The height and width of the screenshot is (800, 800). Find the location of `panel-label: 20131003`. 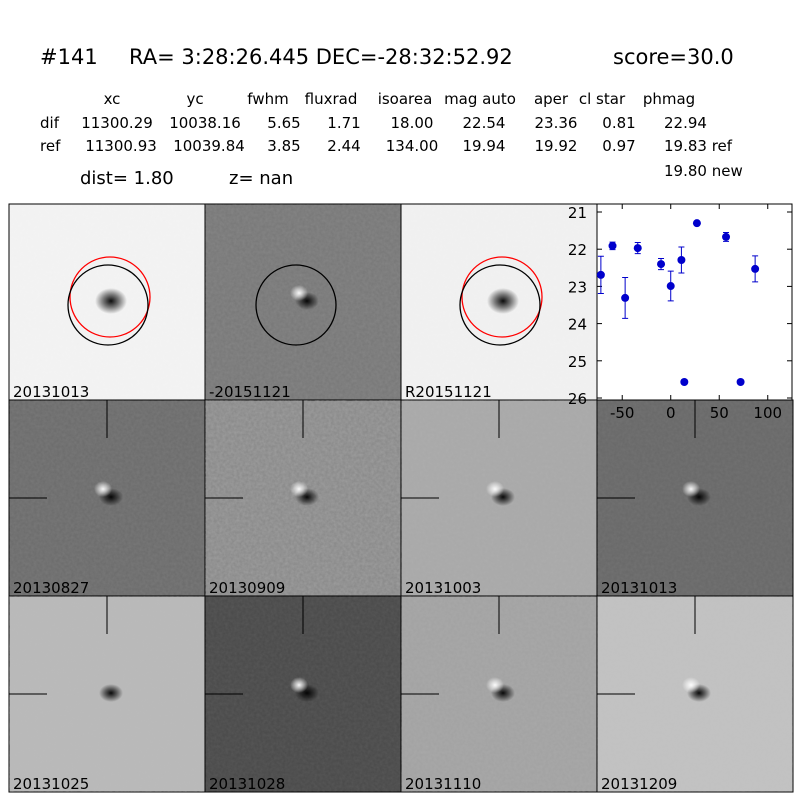

panel-label: 20131003 is located at coordinates (443, 588).